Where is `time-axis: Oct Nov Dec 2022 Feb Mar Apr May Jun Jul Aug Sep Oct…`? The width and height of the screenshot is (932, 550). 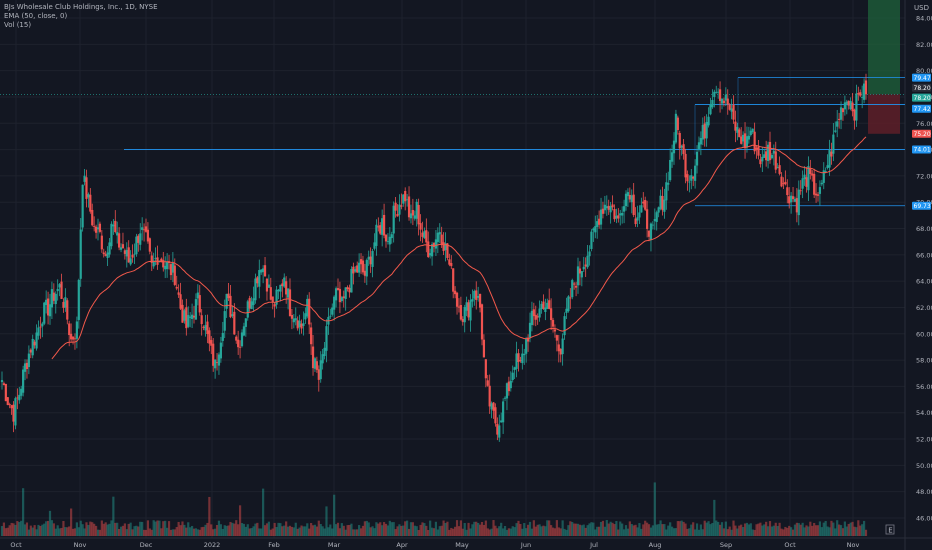 time-axis: Oct Nov Dec 2022 Feb Mar Apr May Jun Jul Aug Sep Oct… is located at coordinates (434, 545).